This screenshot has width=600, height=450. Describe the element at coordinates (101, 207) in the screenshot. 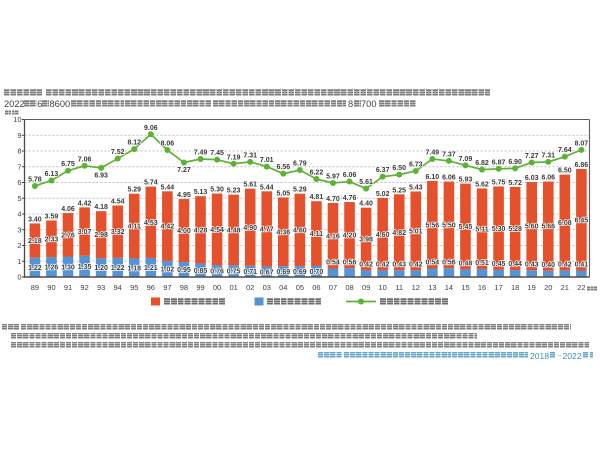

I see `svg-text: 4.18` at that location.